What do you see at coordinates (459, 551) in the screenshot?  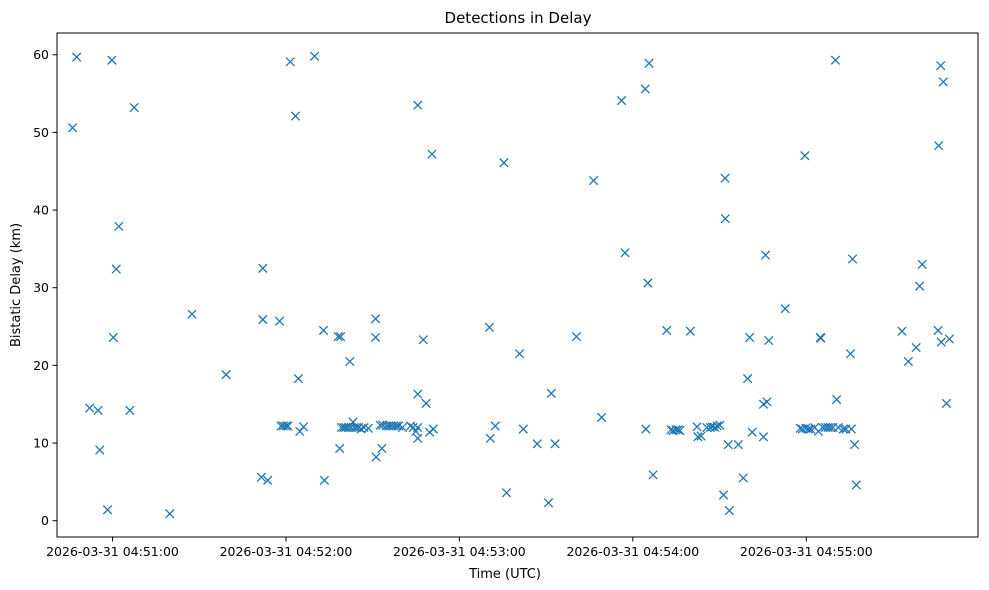 I see `x-tick-label-2: 2026-03-31 04:53:00` at bounding box center [459, 551].